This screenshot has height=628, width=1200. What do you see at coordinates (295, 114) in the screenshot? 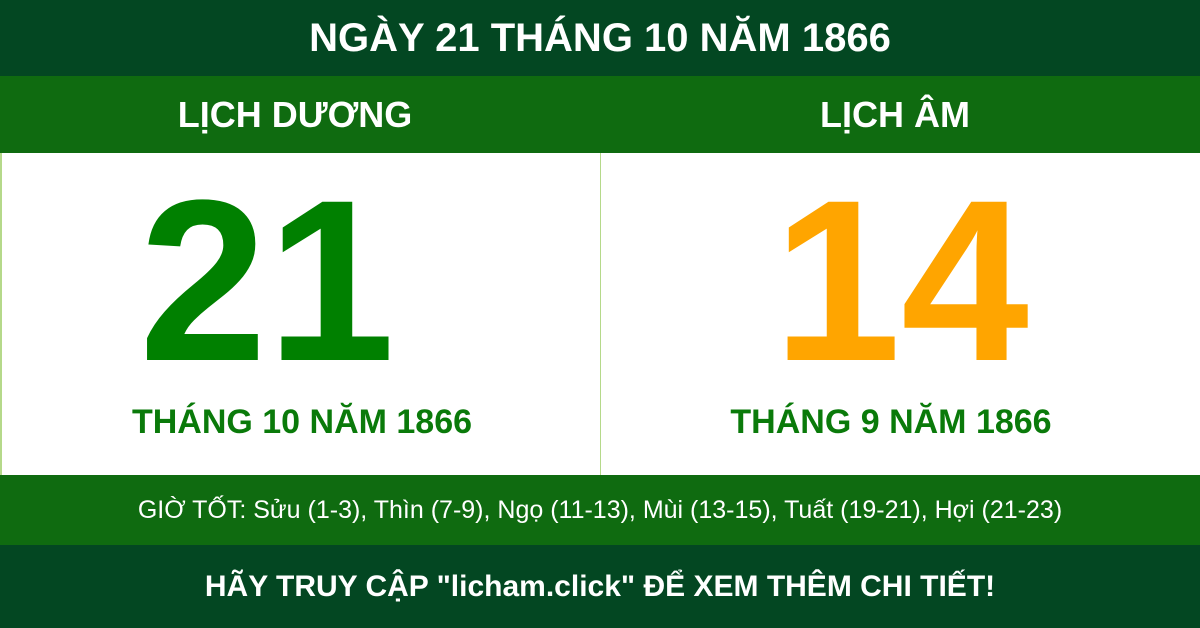
I see `solar-heading: LỊCH DƯƠNG` at bounding box center [295, 114].